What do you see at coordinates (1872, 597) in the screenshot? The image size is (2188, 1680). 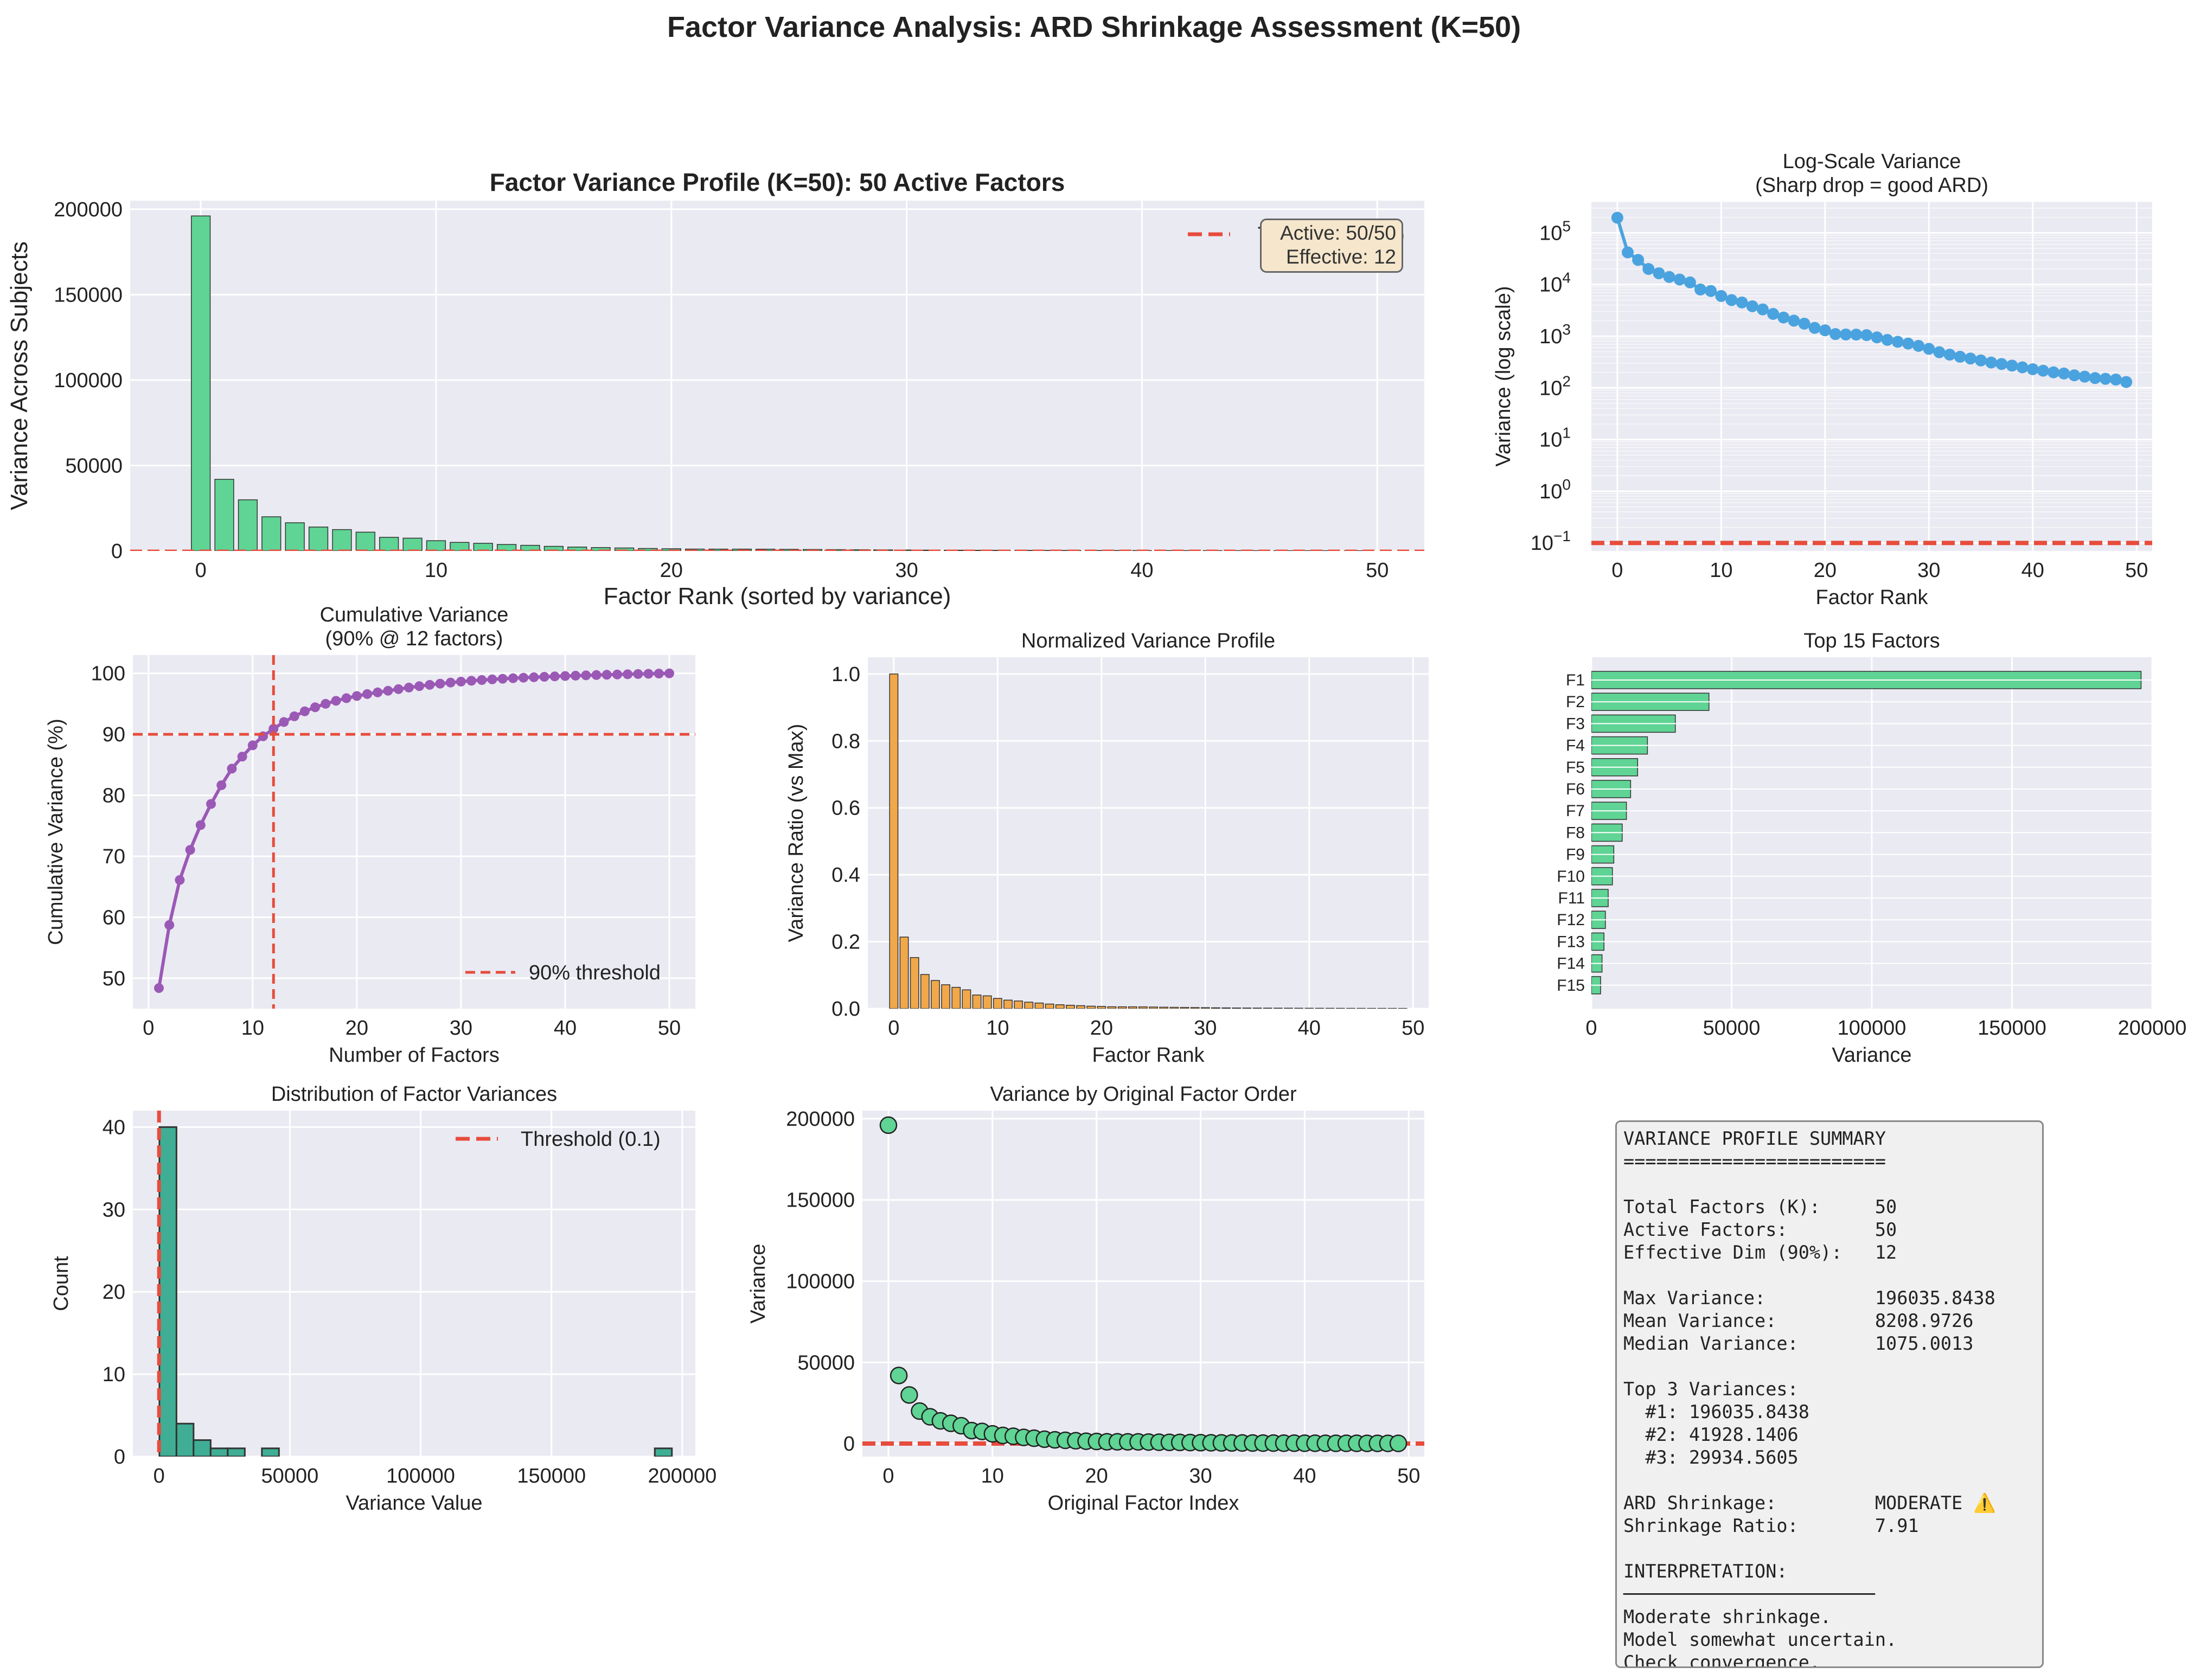 I see `x-axis-label: Factor Rank` at bounding box center [1872, 597].